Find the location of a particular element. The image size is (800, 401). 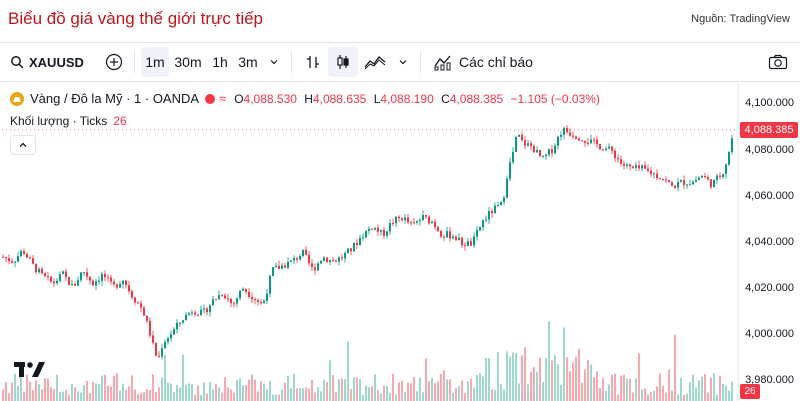

search-icon is located at coordinates (17, 62).